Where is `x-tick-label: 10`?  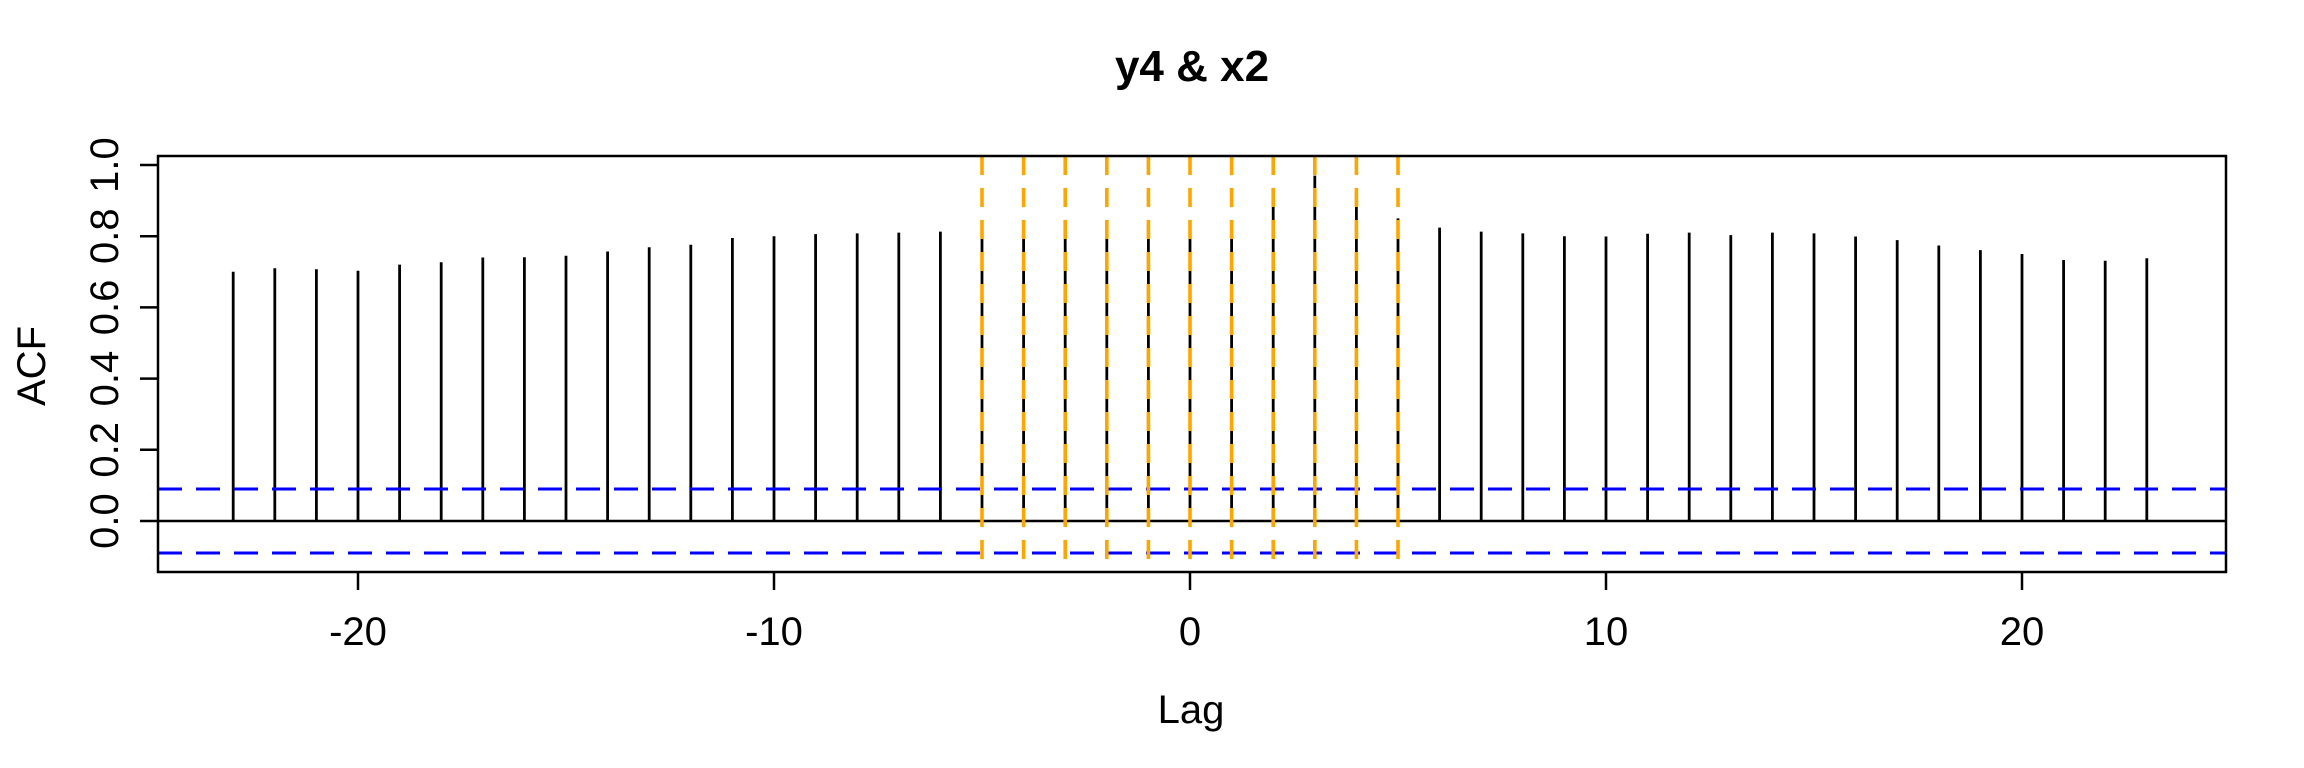
x-tick-label: 10 is located at coordinates (1606, 632).